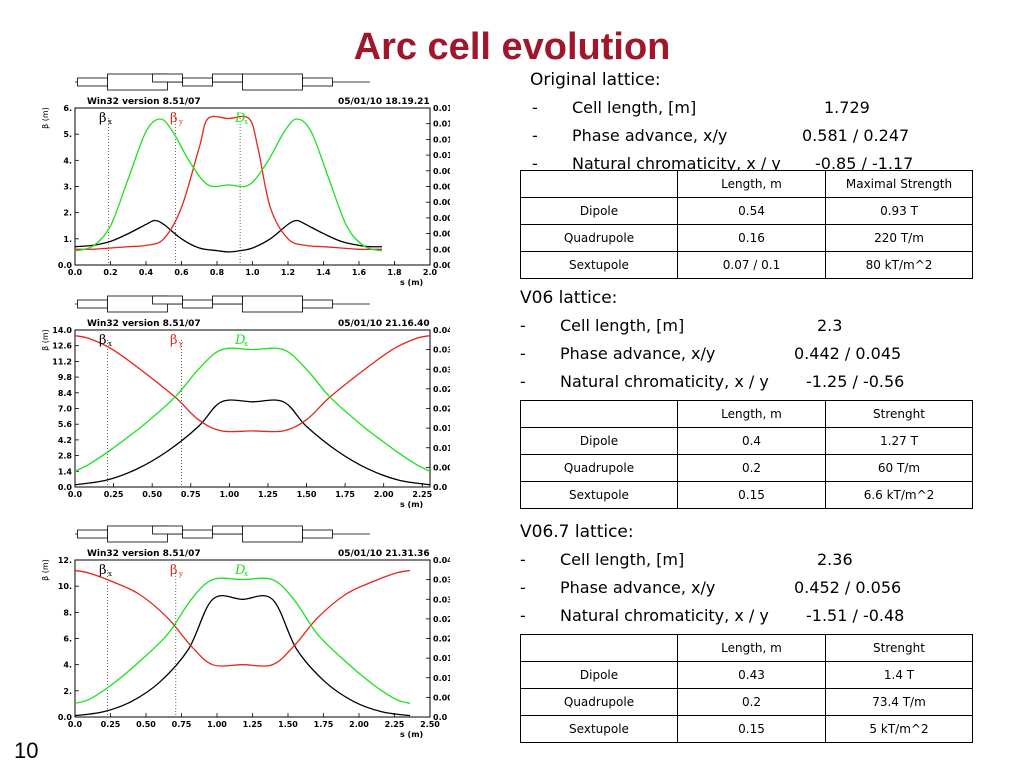  Describe the element at coordinates (288, 724) in the screenshot. I see `x-tick-label: 1.50` at that location.